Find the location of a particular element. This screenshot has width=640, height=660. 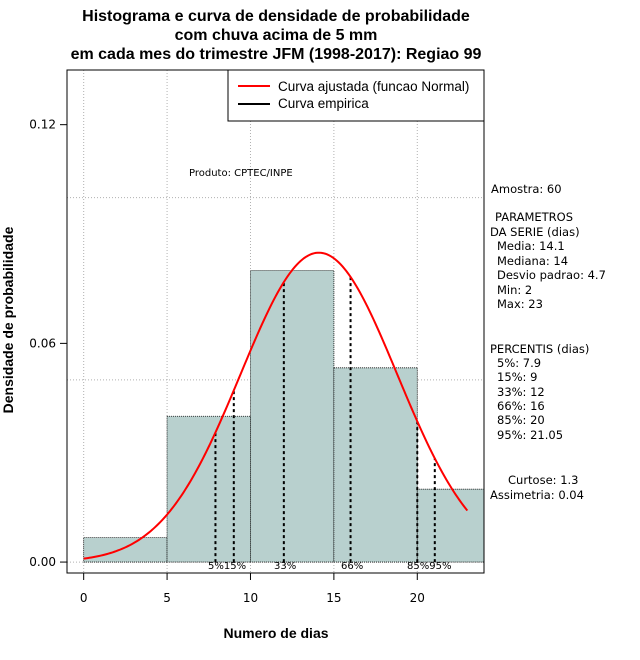

percentile-label-33: 33% is located at coordinates (285, 566).